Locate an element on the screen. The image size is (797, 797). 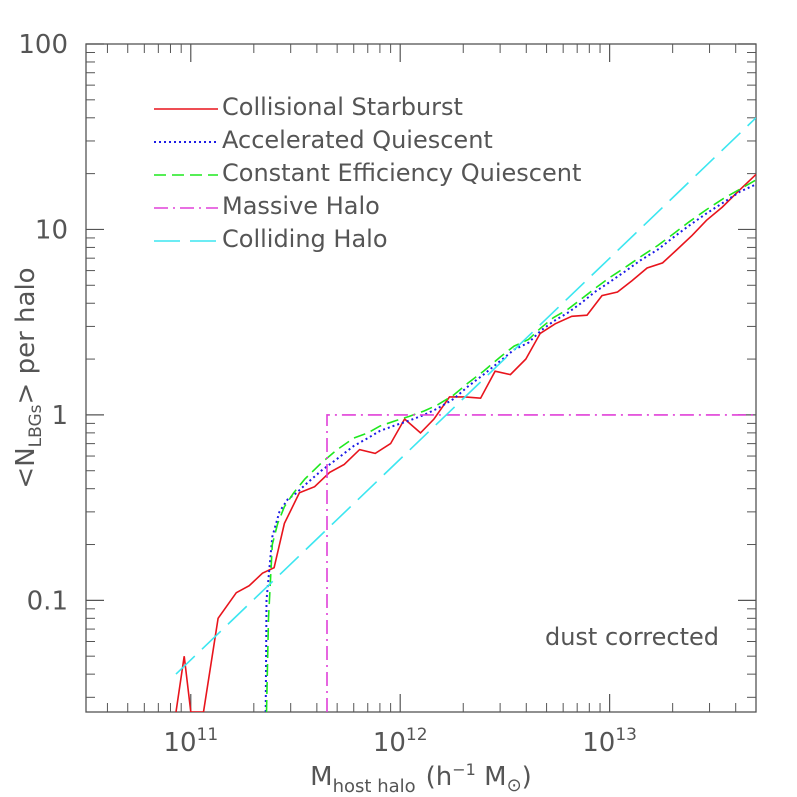
y-tick-label: 0.1 is located at coordinates (47, 601).